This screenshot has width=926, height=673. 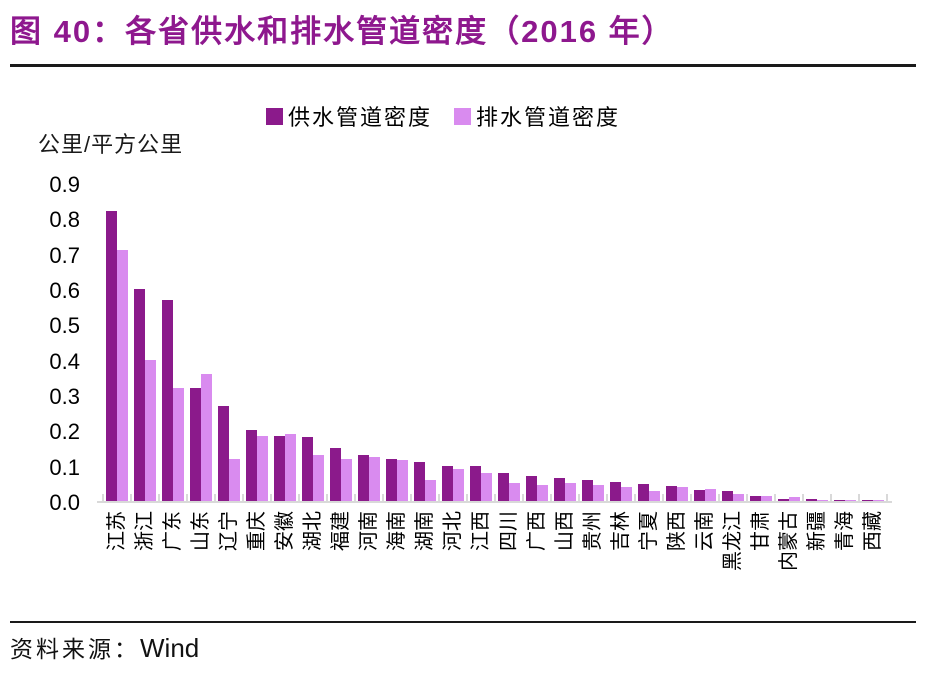 I want to click on x-tick-label: 四川, so click(x=509, y=531).